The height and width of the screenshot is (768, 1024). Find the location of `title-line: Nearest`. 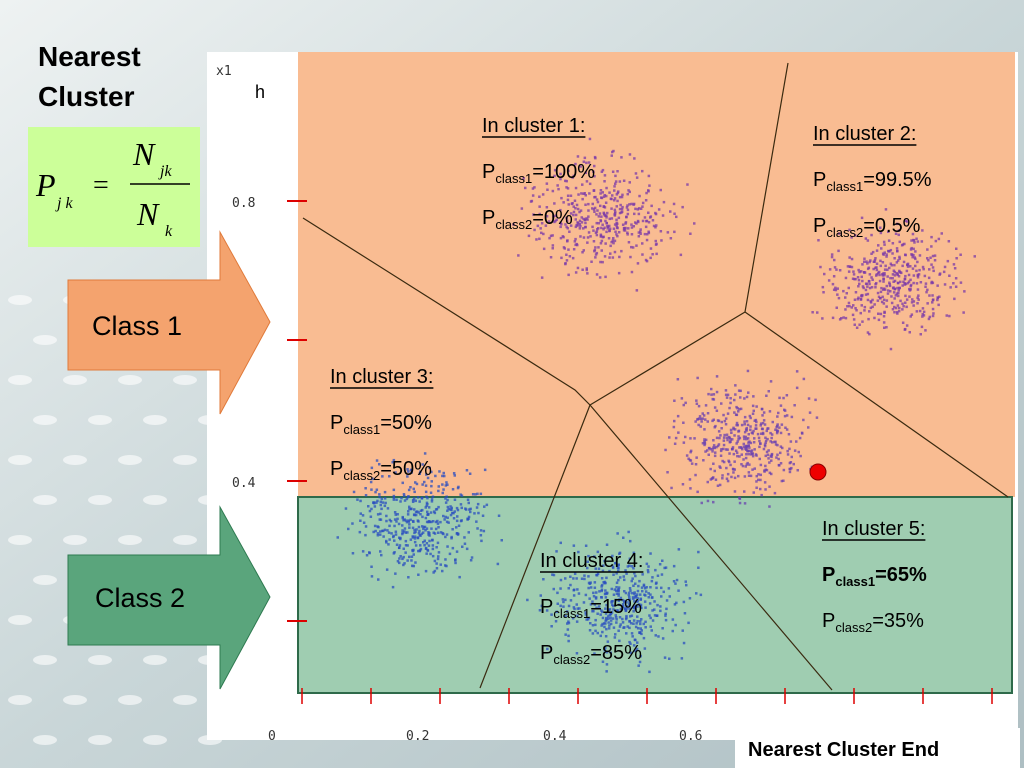

title-line: Nearest is located at coordinates (89, 56).